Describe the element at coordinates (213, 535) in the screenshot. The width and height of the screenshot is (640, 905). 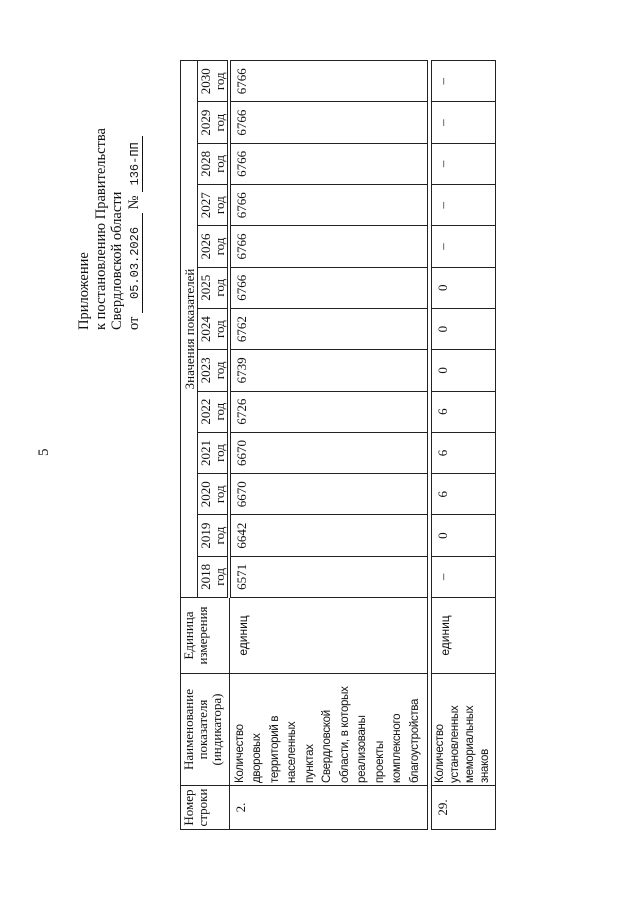
I see `header-year: 2019 год` at that location.